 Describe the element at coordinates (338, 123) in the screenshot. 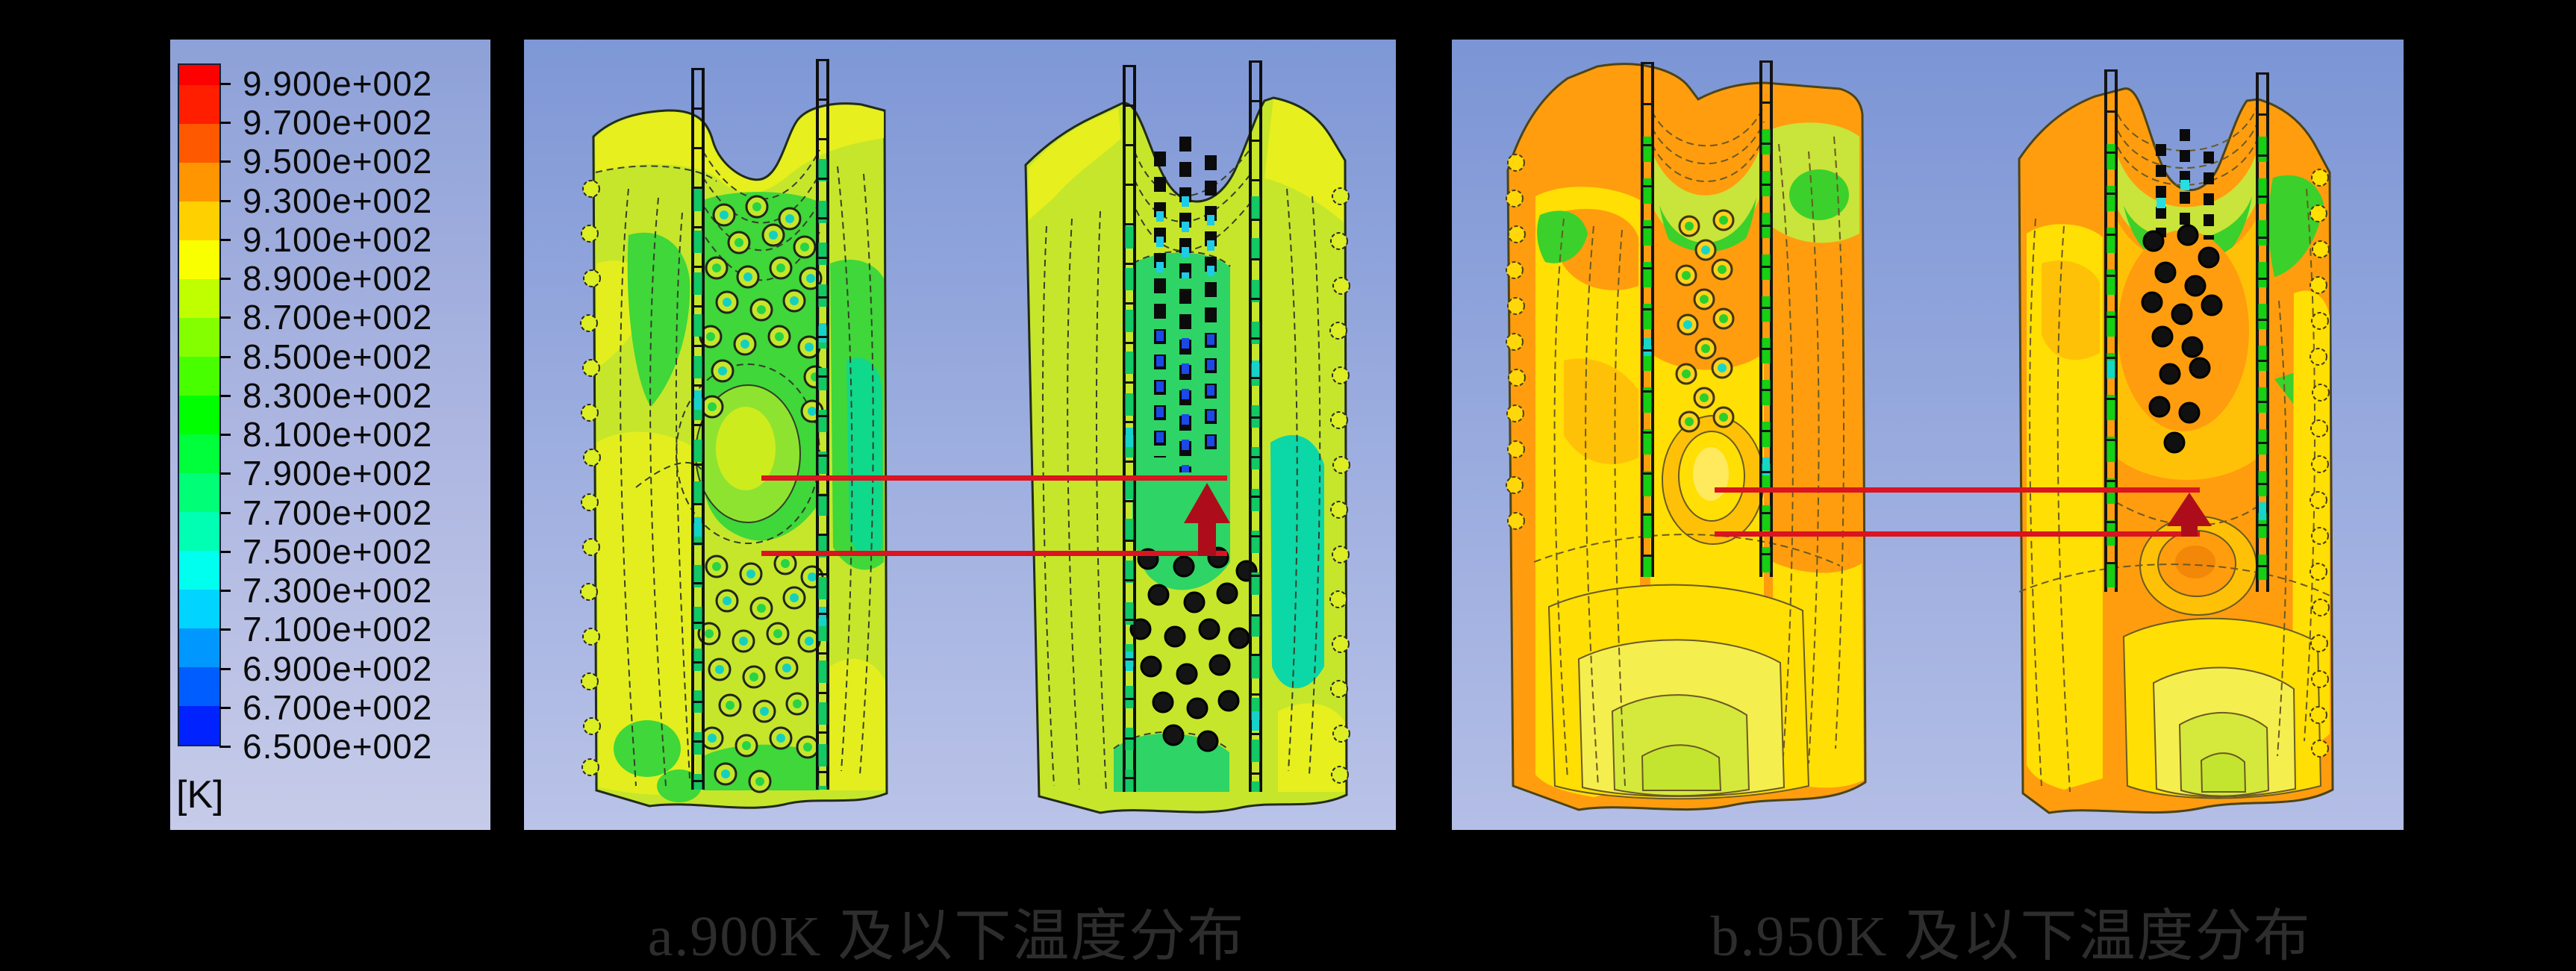

I see `legend-tick-label: 9.700e+002` at that location.